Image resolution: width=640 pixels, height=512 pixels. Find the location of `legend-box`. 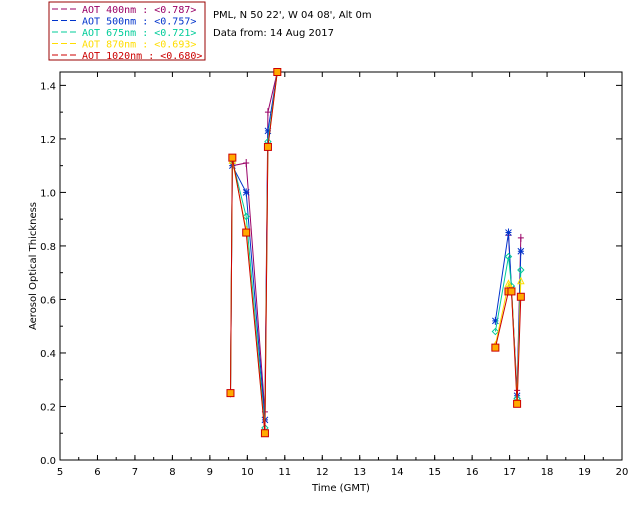

legend-box is located at coordinates (127, 31).